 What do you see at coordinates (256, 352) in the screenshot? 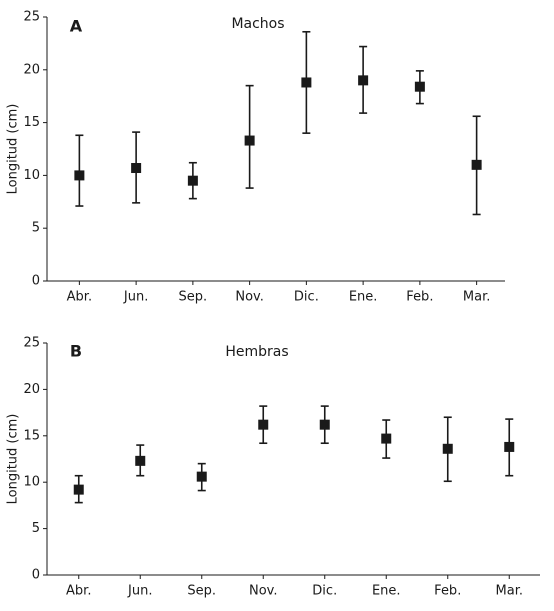
I see `panel-title: Hembras` at bounding box center [256, 352].